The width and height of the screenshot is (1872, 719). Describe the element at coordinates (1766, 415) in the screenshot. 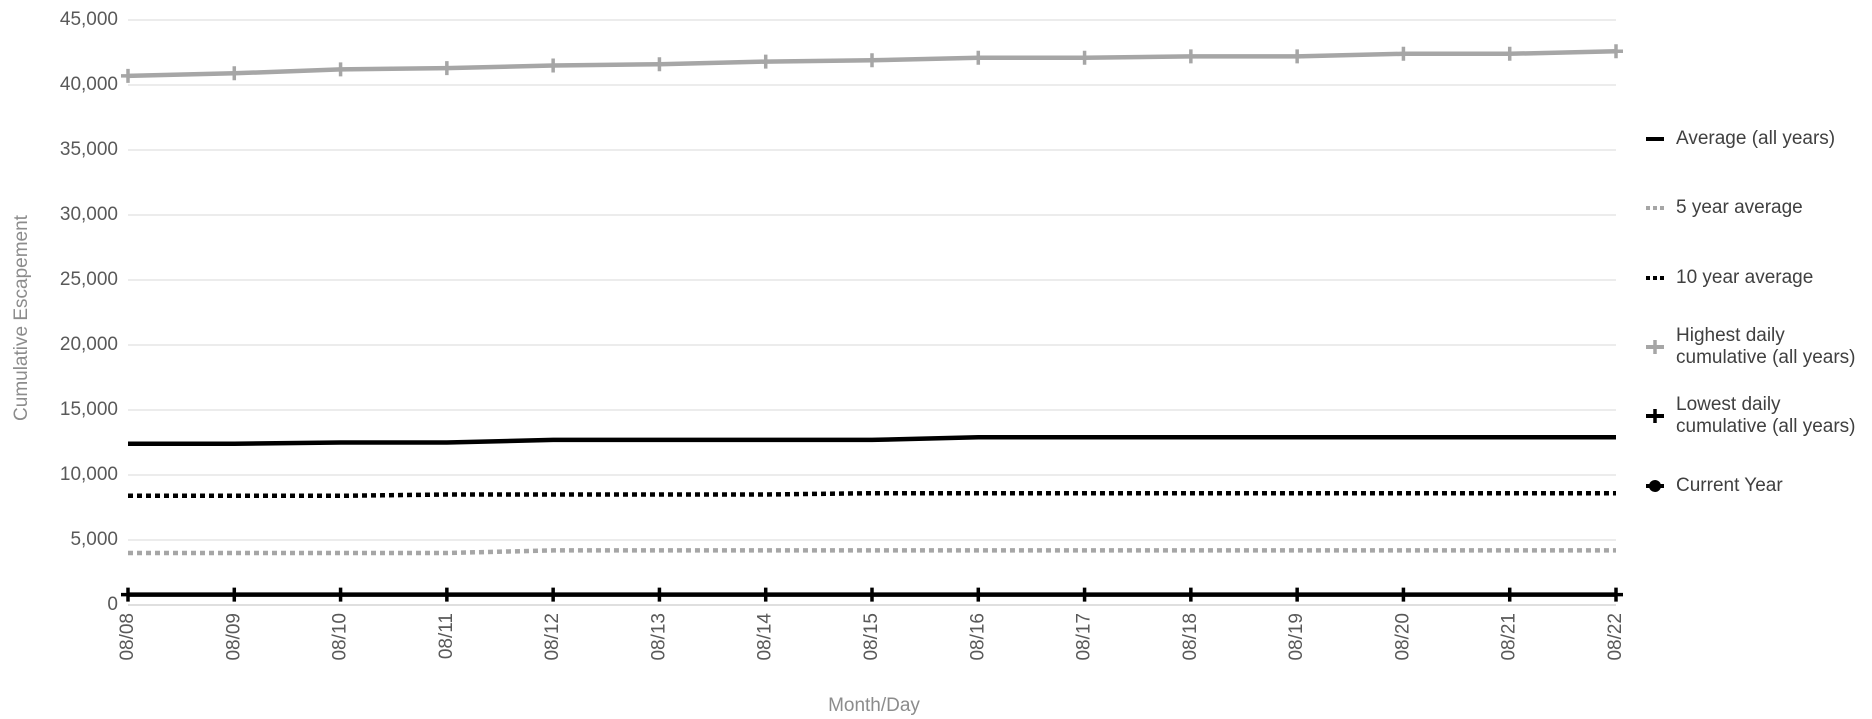

I see `legend-label: Lowest daily cumulative (all years)` at that location.